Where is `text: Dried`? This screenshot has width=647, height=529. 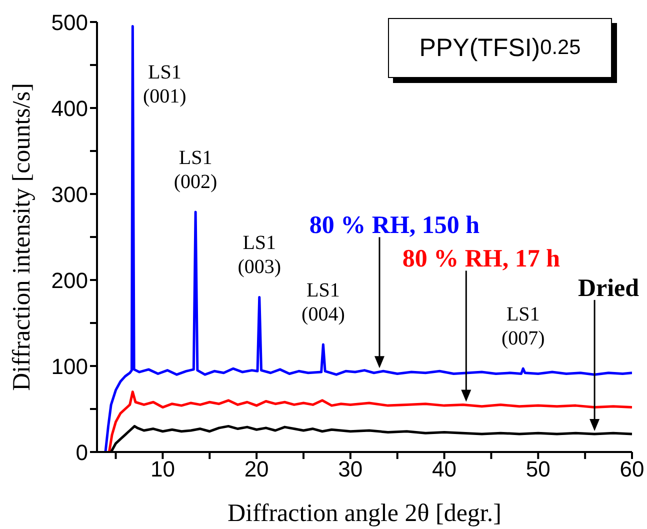 text: Dried is located at coordinates (609, 288).